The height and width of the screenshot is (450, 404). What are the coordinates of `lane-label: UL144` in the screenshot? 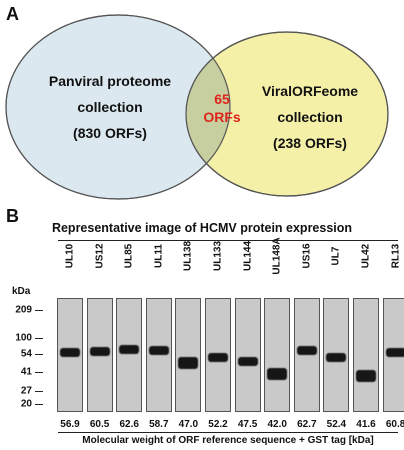 It's located at (248, 256).